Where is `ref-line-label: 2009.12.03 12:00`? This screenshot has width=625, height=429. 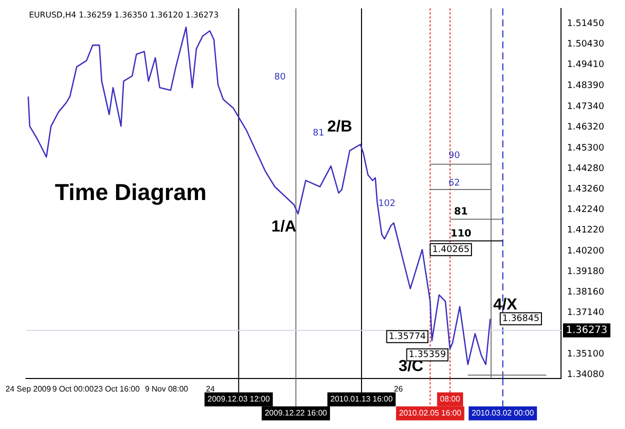 ref-line-label: 2009.12.03 12:00 is located at coordinates (239, 399).